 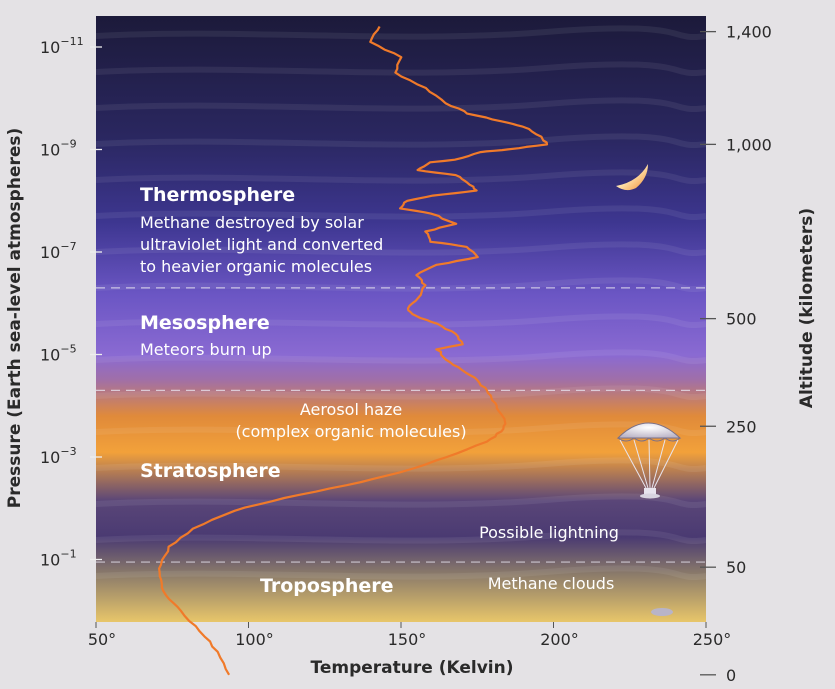 What do you see at coordinates (254, 639) in the screenshot?
I see `x-tick-label: 100°` at bounding box center [254, 639].